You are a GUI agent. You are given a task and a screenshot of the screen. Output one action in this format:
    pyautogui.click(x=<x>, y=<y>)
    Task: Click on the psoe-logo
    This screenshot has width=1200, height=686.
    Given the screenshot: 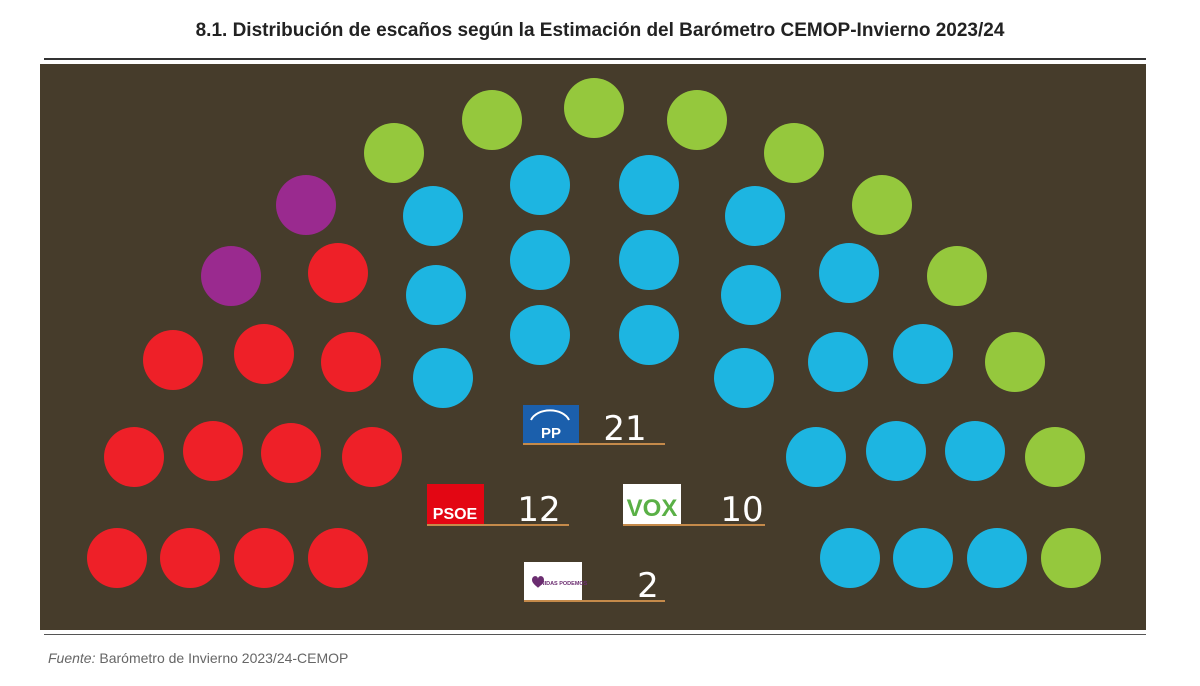 What is the action you would take?
    pyautogui.click(x=455, y=504)
    